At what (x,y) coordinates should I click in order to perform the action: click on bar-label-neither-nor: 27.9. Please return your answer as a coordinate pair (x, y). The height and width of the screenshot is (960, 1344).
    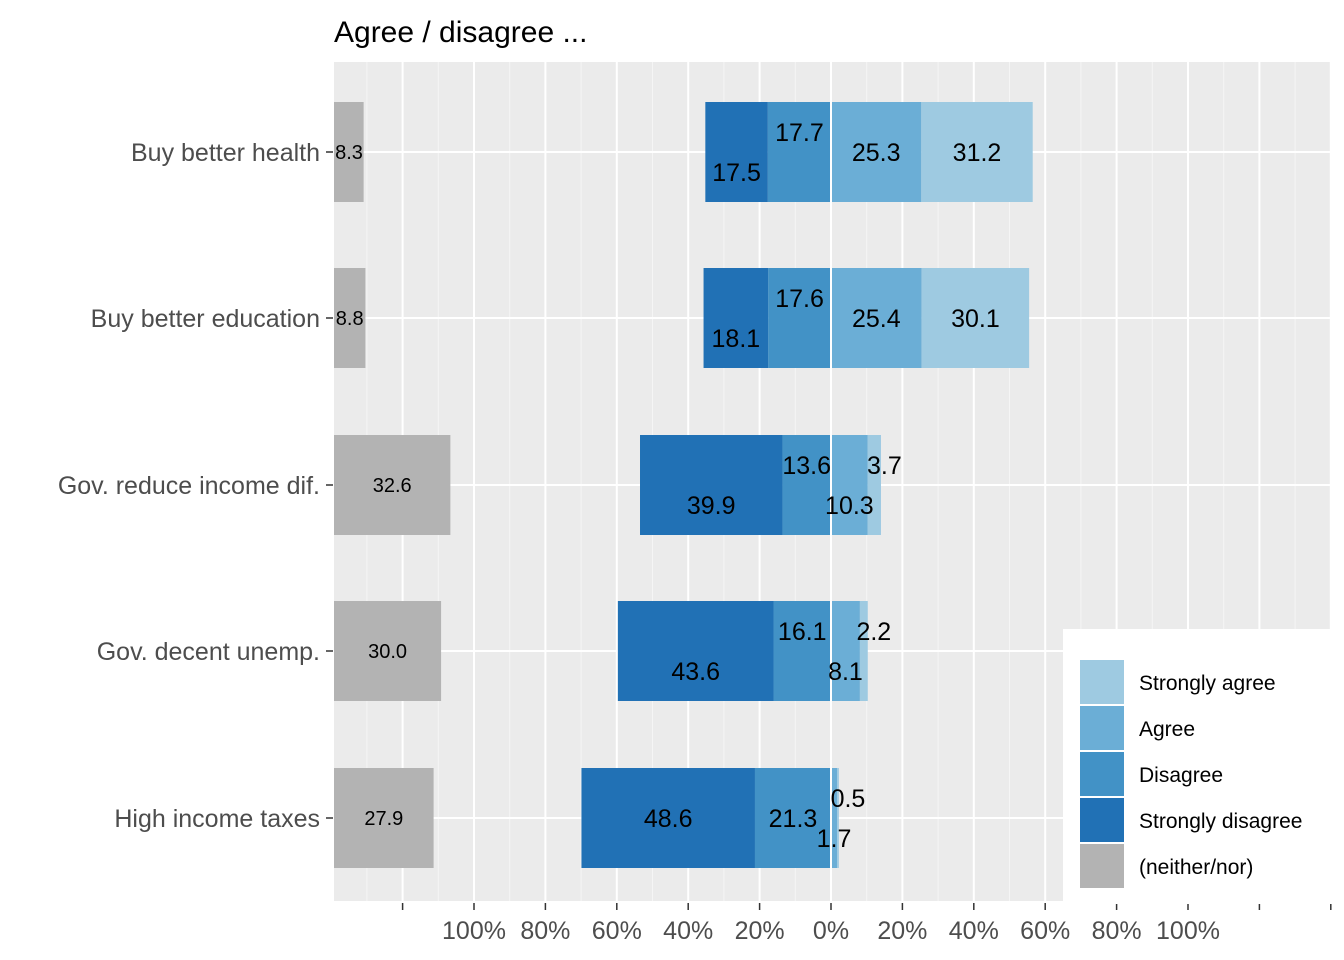
    Looking at the image, I should click on (383, 819).